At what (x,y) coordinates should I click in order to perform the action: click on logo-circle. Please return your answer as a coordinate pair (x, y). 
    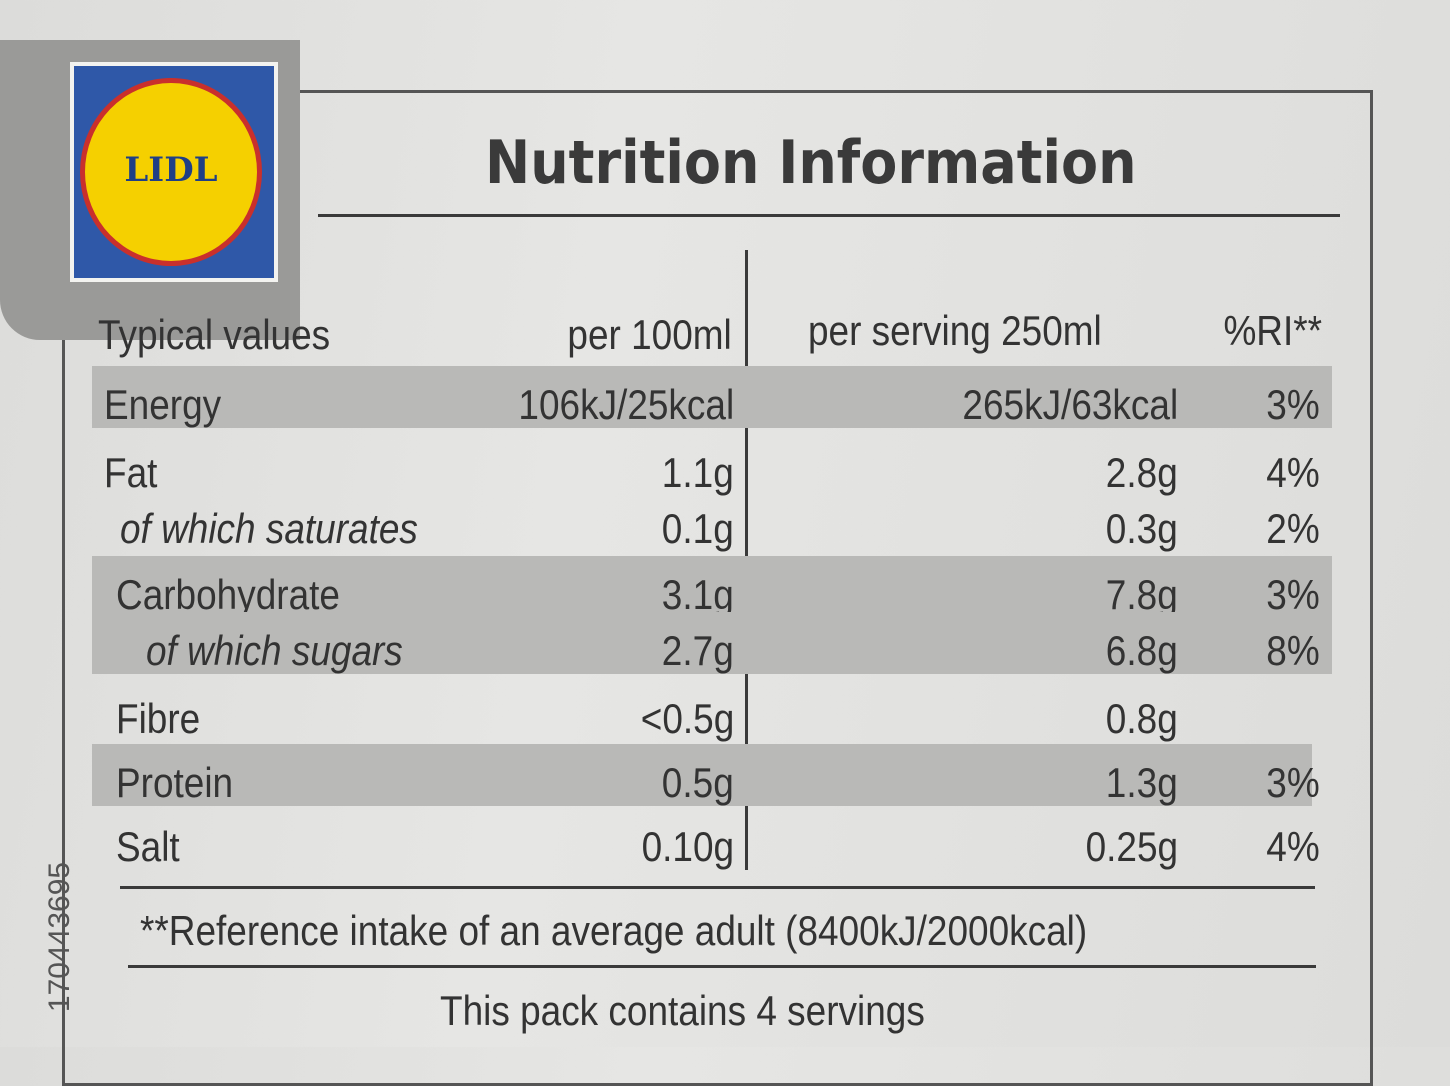
    Looking at the image, I should click on (171, 172).